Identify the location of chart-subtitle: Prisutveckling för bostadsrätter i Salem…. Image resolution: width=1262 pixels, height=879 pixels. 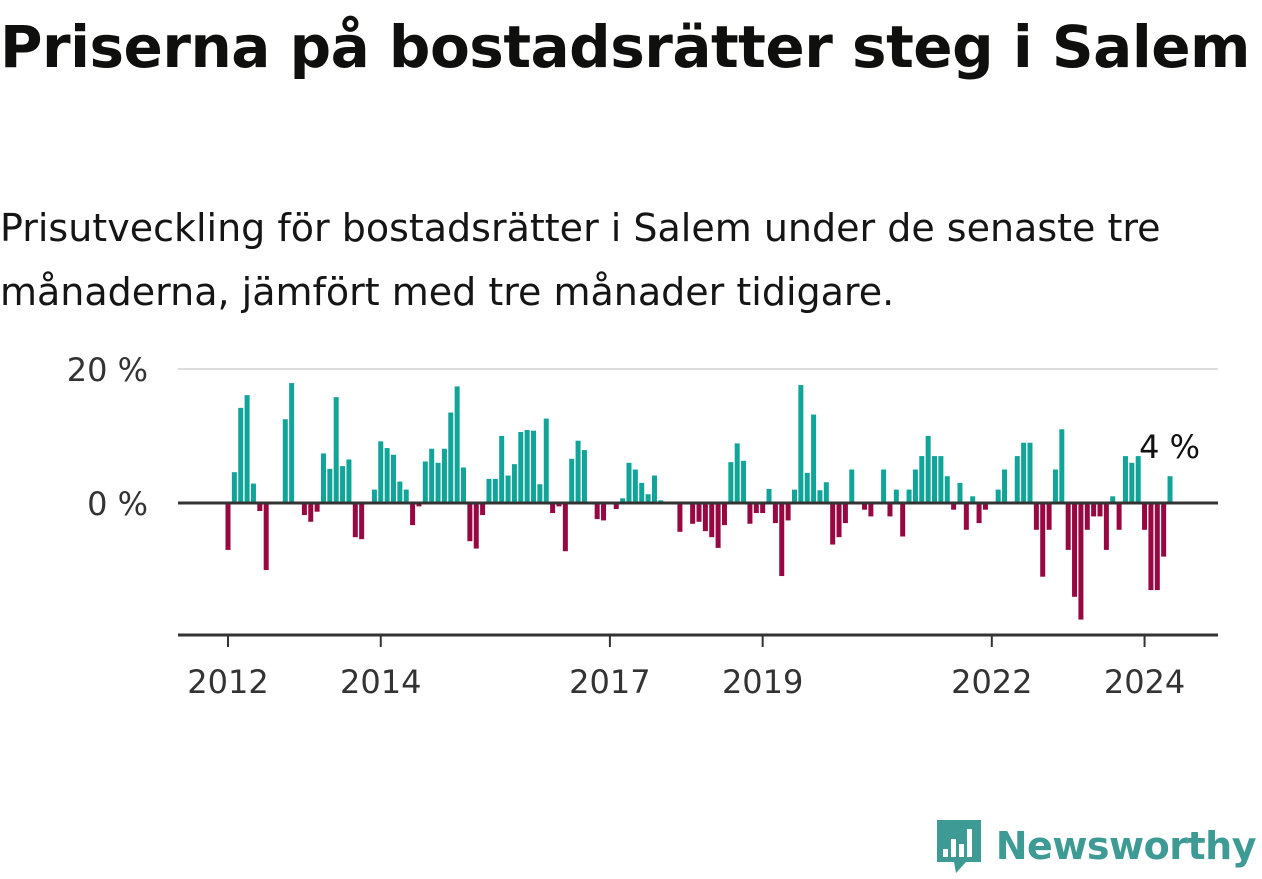
(580, 260).